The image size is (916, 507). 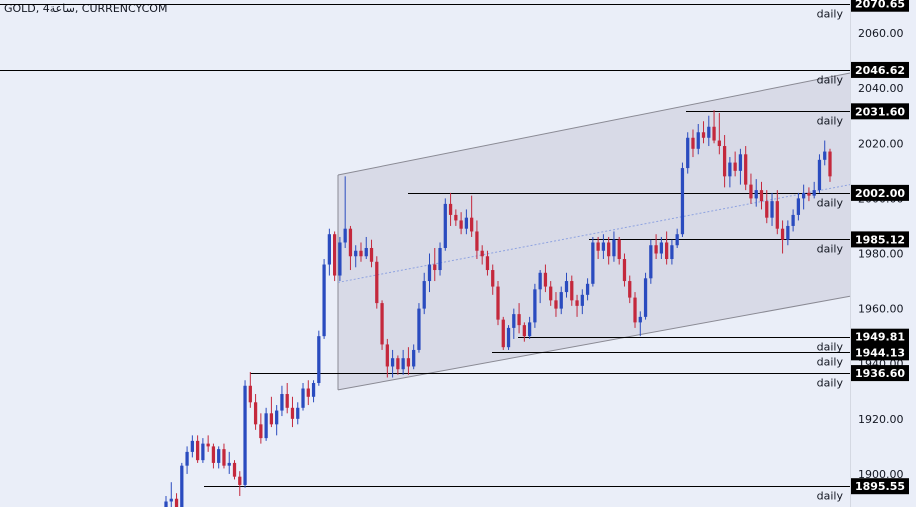 I want to click on channel-mid-line, so click(x=594, y=233).